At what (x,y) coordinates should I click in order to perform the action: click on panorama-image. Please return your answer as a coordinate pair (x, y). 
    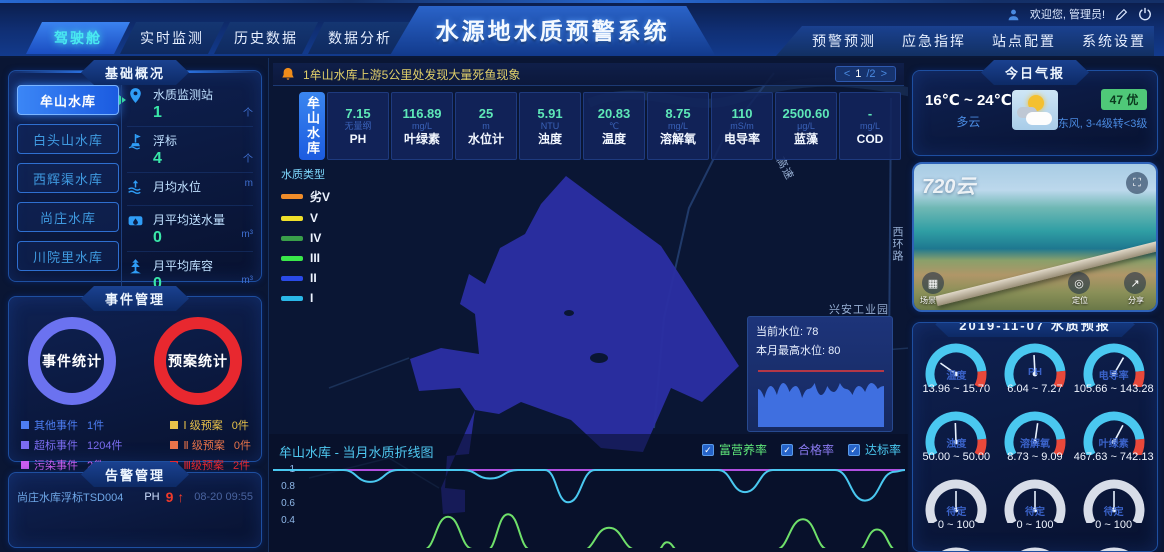
    Looking at the image, I should click on (1035, 237).